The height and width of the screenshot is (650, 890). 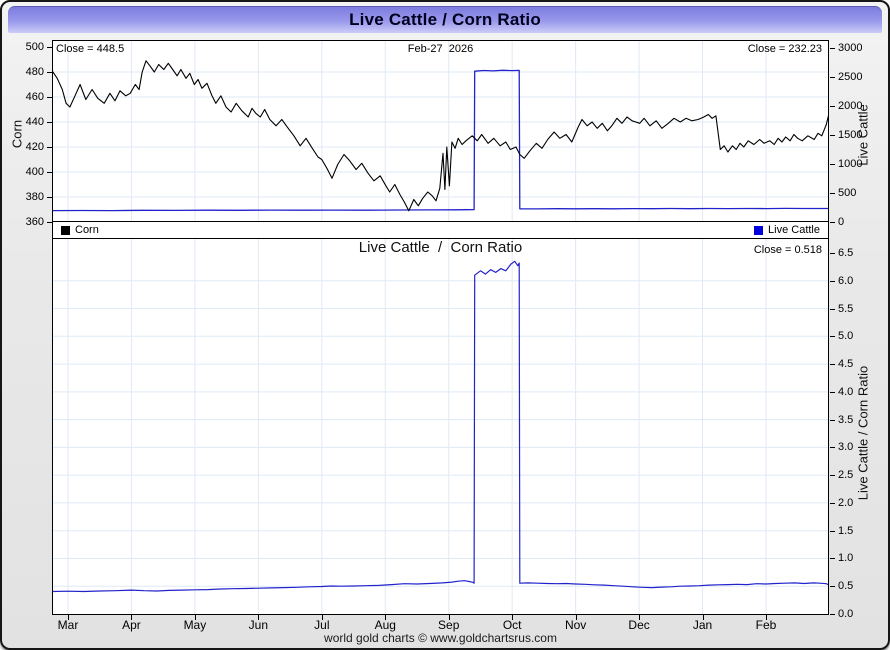 I want to click on ratio-tick-label: 4.0, so click(x=846, y=391).